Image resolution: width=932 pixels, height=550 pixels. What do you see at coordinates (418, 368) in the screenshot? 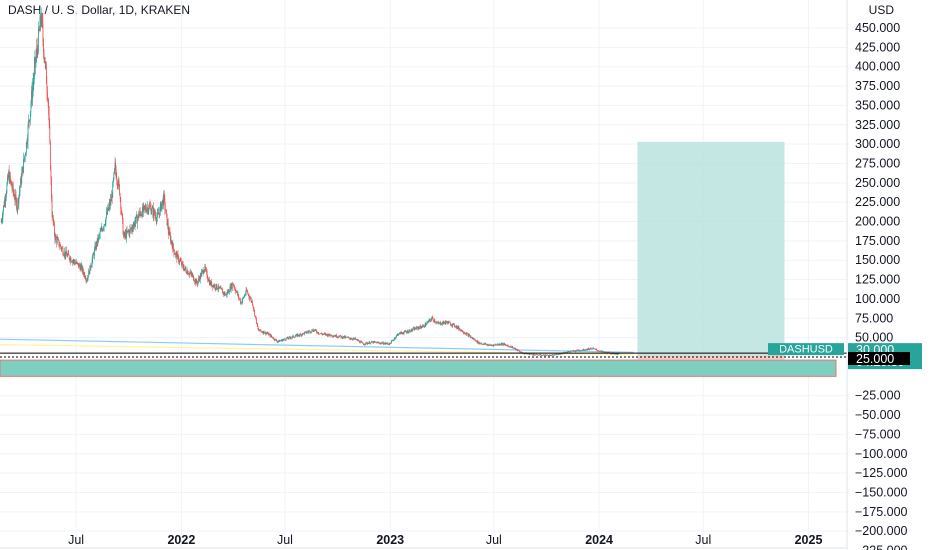
I see `support-zone` at bounding box center [418, 368].